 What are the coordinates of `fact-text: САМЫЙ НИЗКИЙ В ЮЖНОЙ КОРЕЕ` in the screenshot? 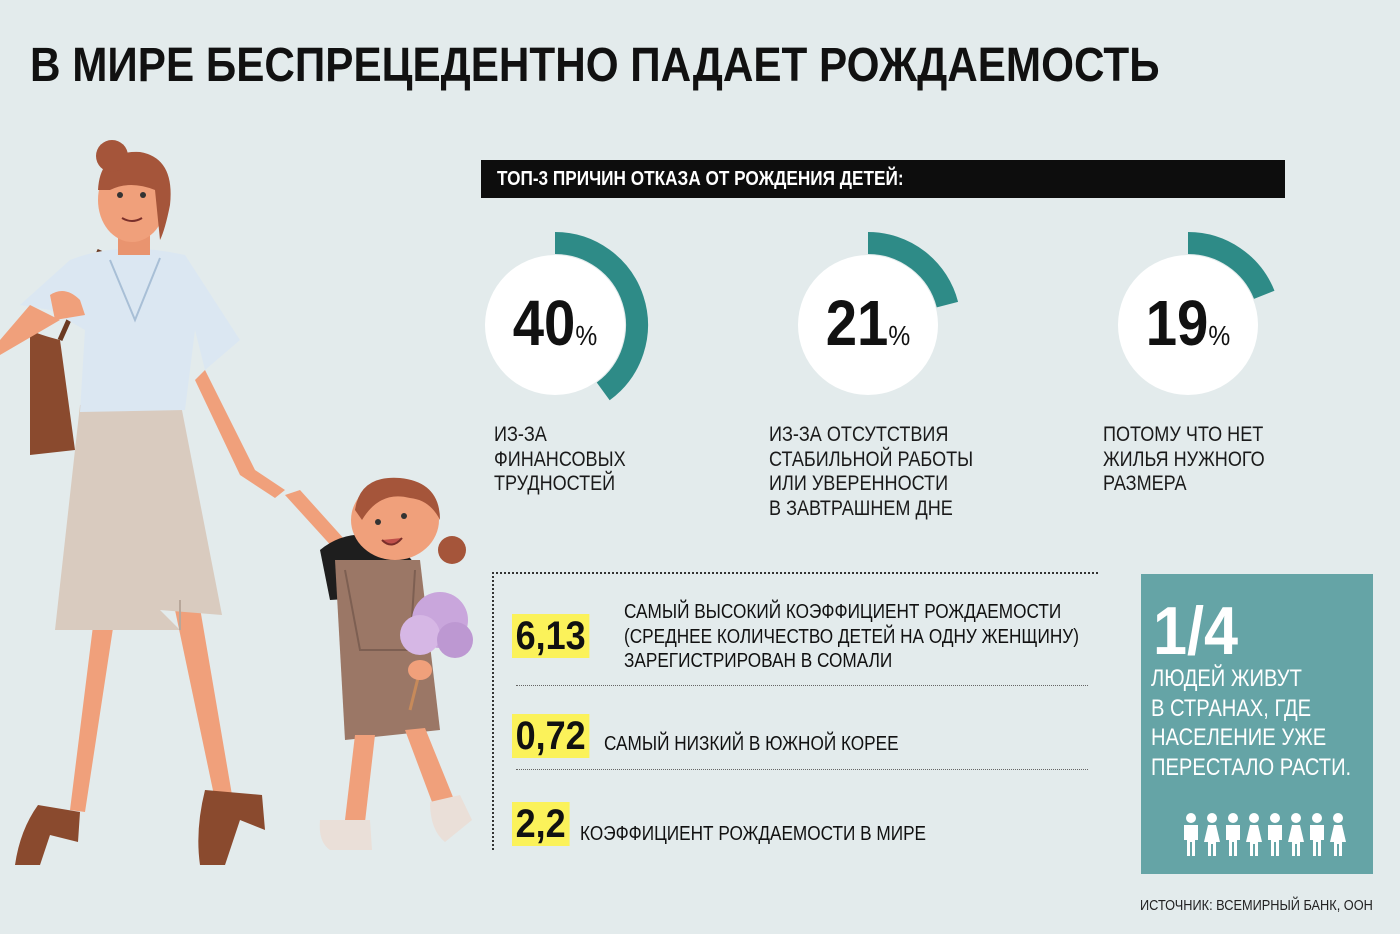 It's located at (751, 744).